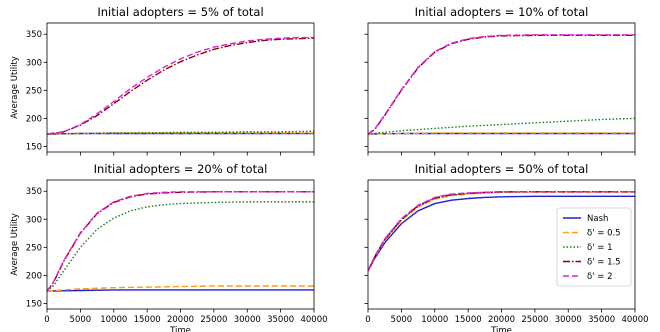  Describe the element at coordinates (604, 234) in the screenshot. I see `legend-label: δ' = 0.5` at that location.